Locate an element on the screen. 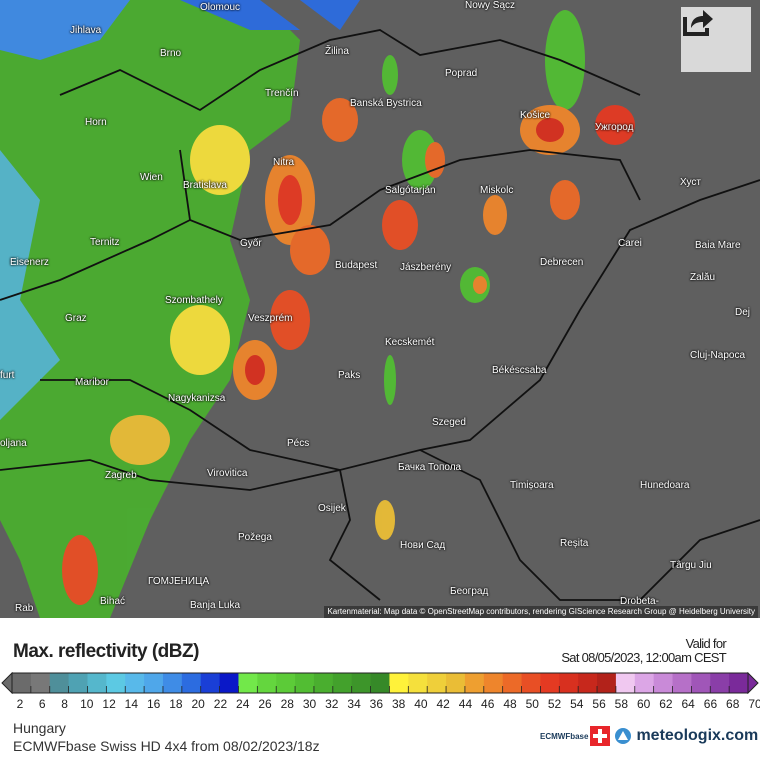  city-label: Târgu Jiu is located at coordinates (691, 565).